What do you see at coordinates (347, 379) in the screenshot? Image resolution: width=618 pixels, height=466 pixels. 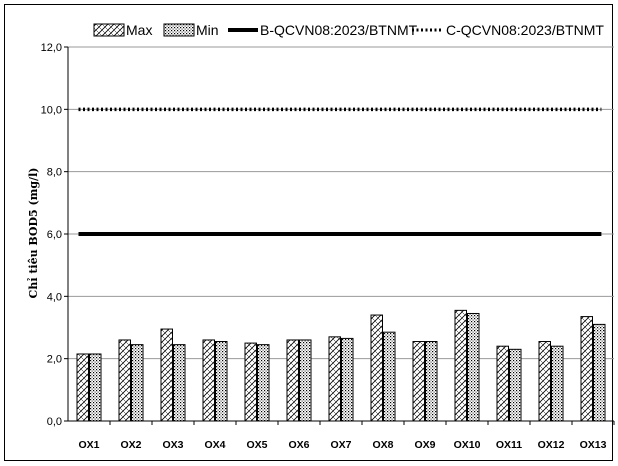 I see `bar-min-ox7` at bounding box center [347, 379].